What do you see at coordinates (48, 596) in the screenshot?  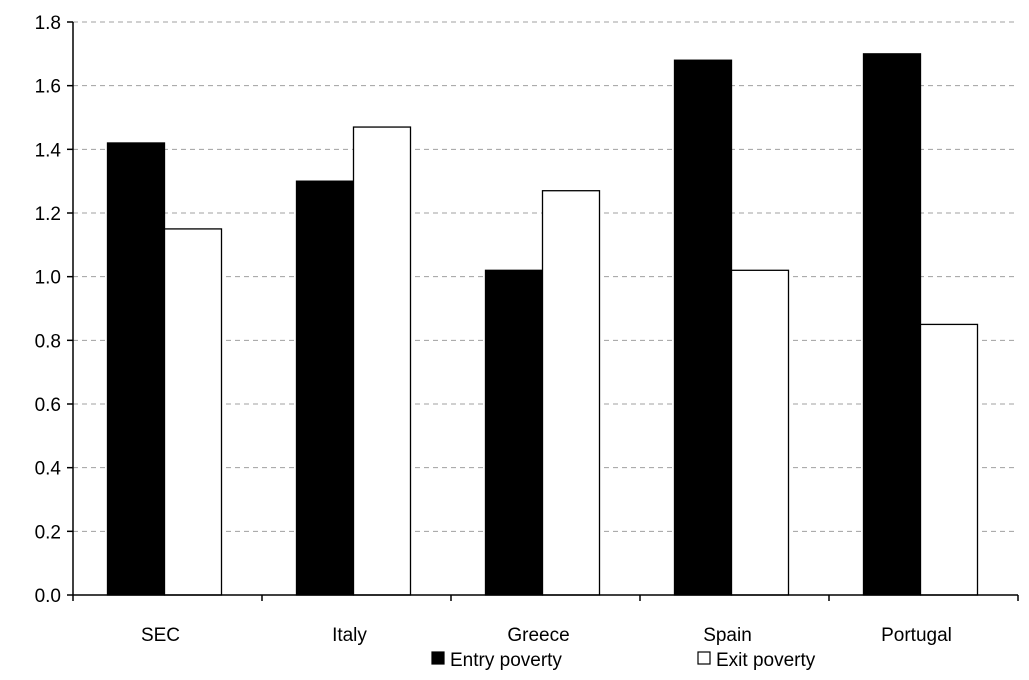 I see `y-tick-label: 0.0` at bounding box center [48, 596].